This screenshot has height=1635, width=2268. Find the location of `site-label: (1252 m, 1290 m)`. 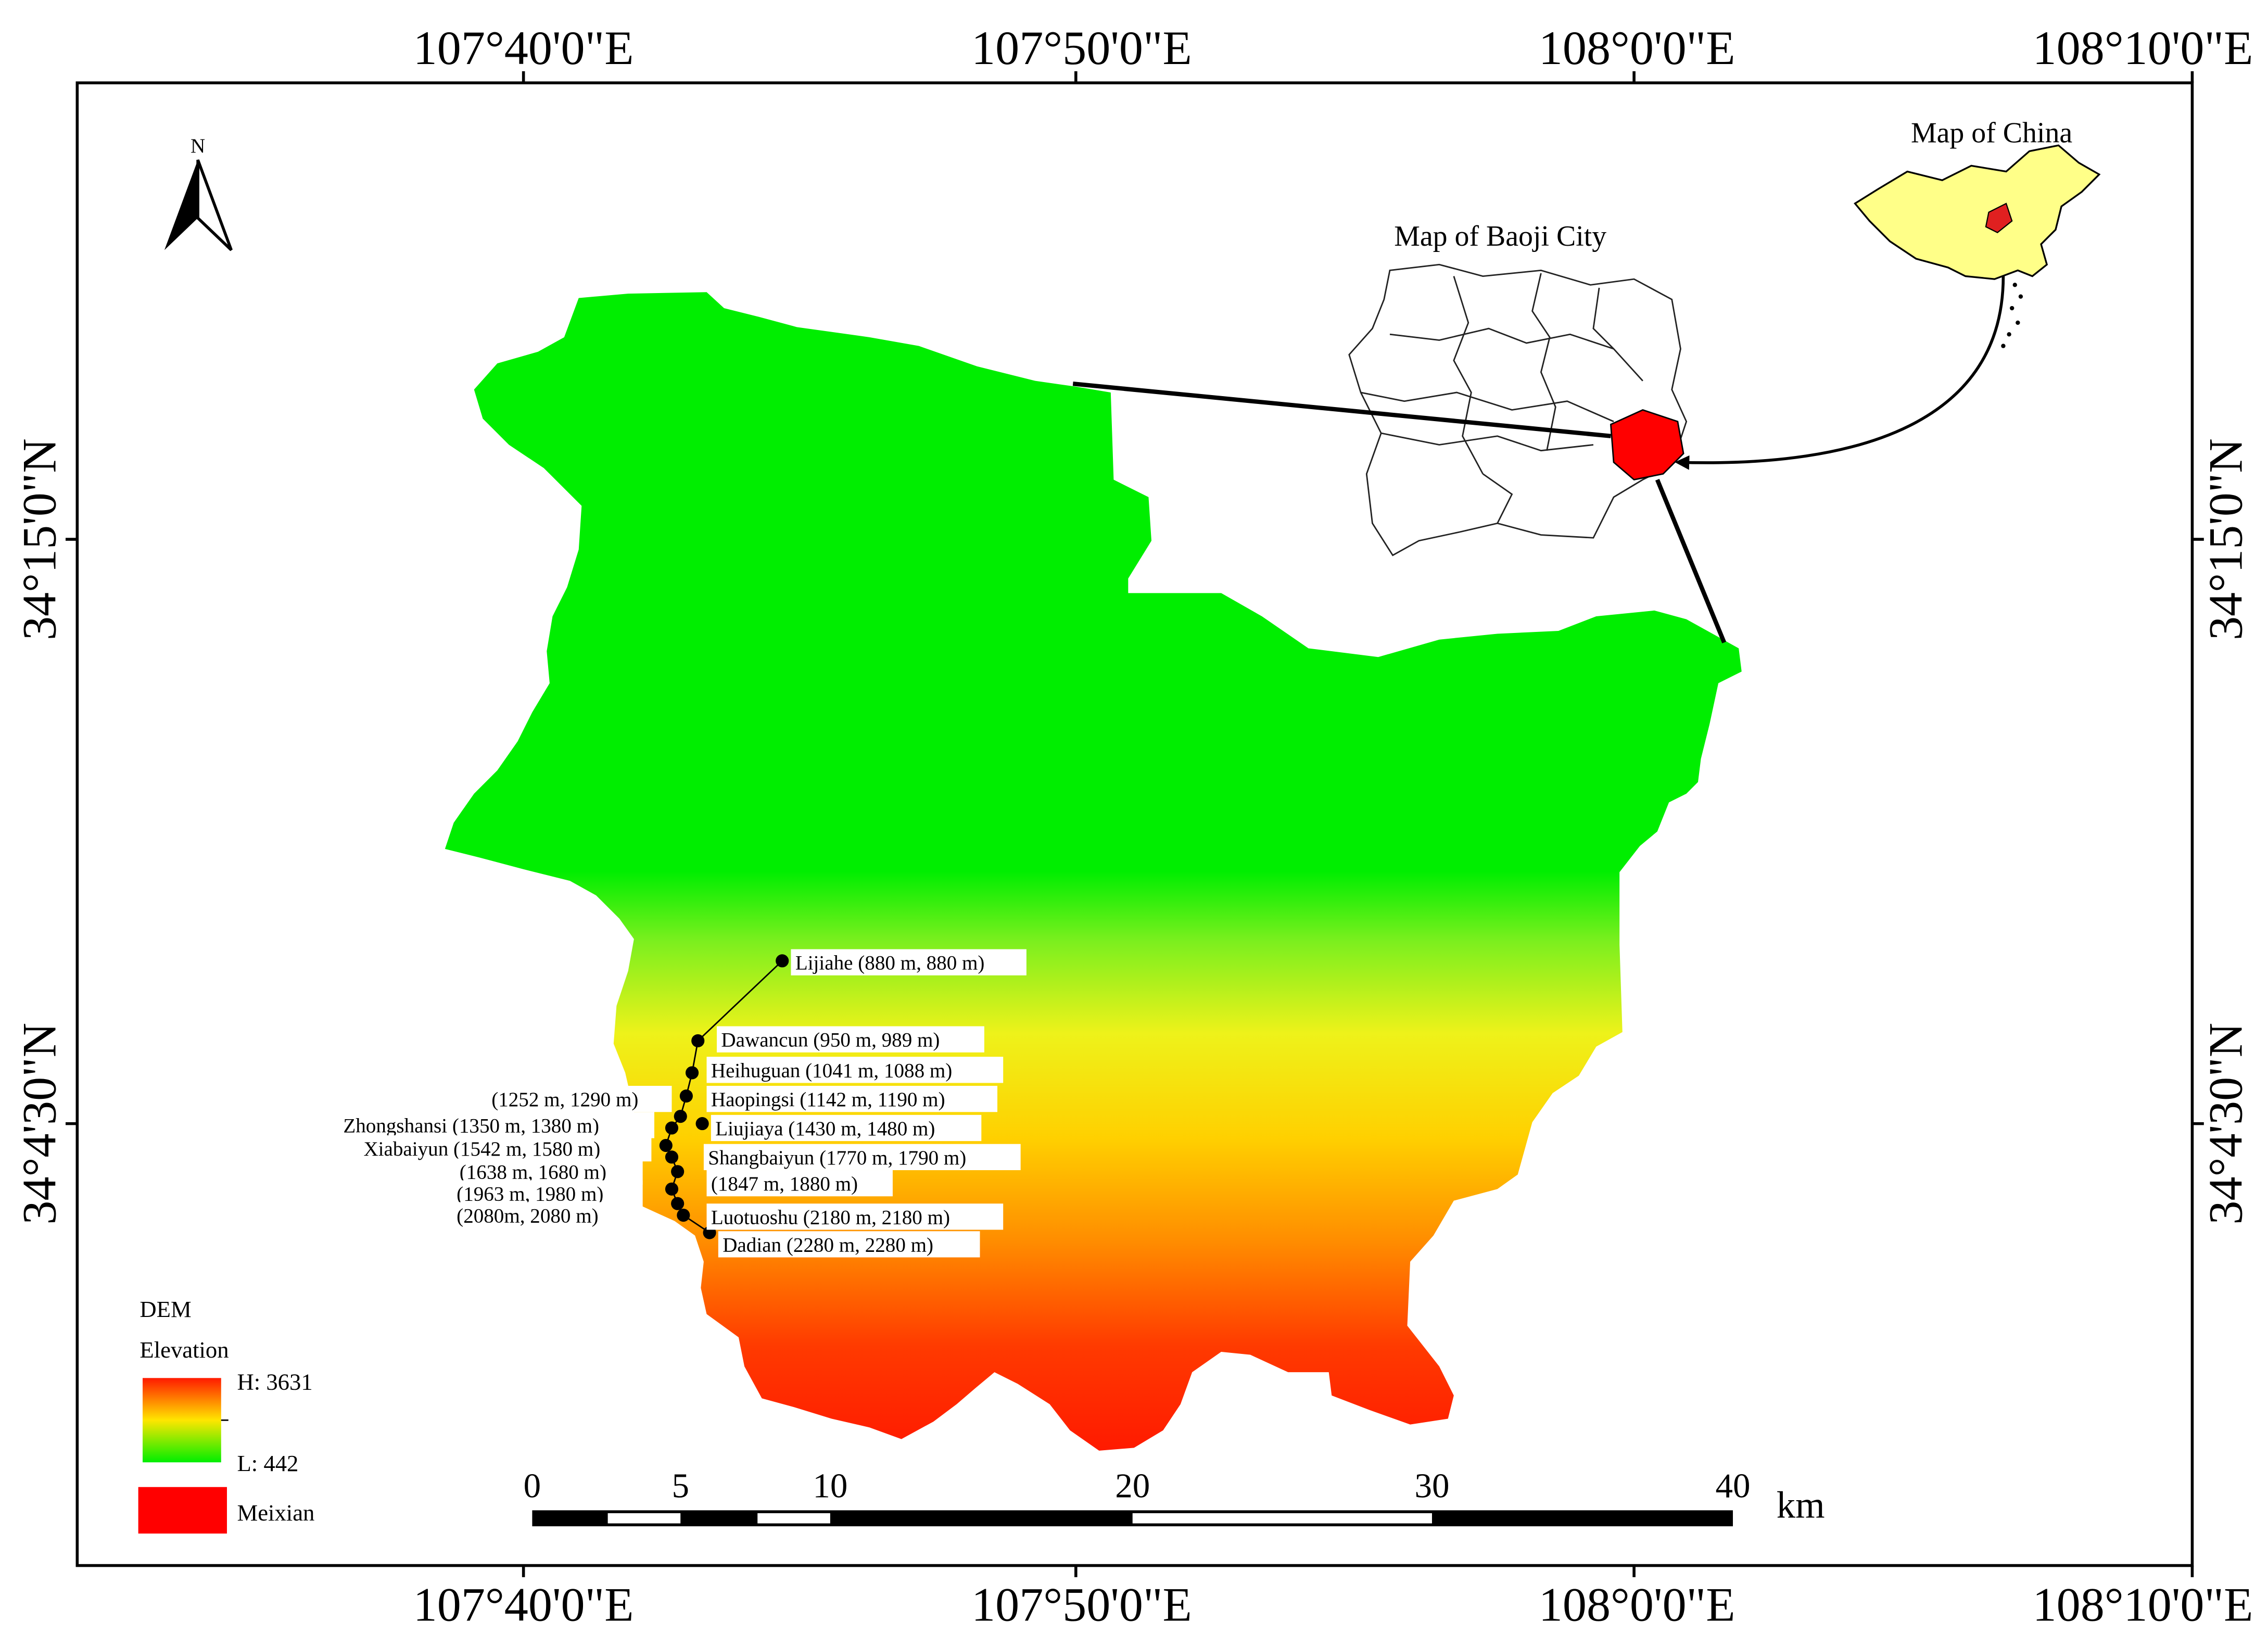

site-label: (1252 m, 1290 m) is located at coordinates (564, 1099).